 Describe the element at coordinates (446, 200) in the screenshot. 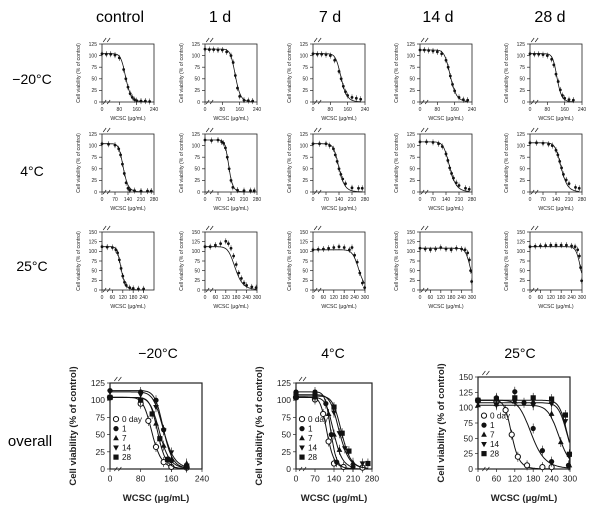

I see `x-tick-label: 140` at that location.